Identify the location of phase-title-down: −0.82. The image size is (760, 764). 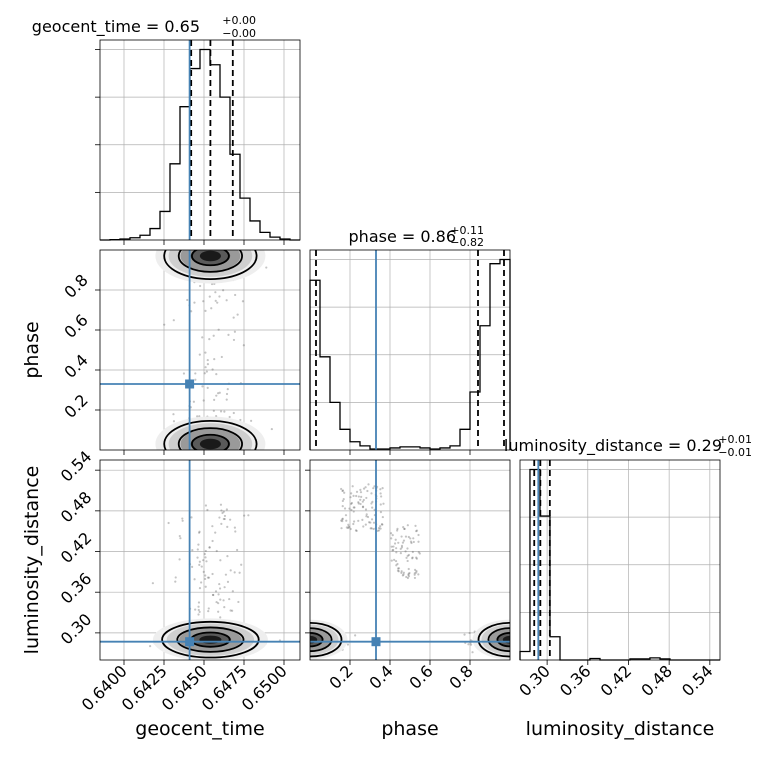
(467, 242).